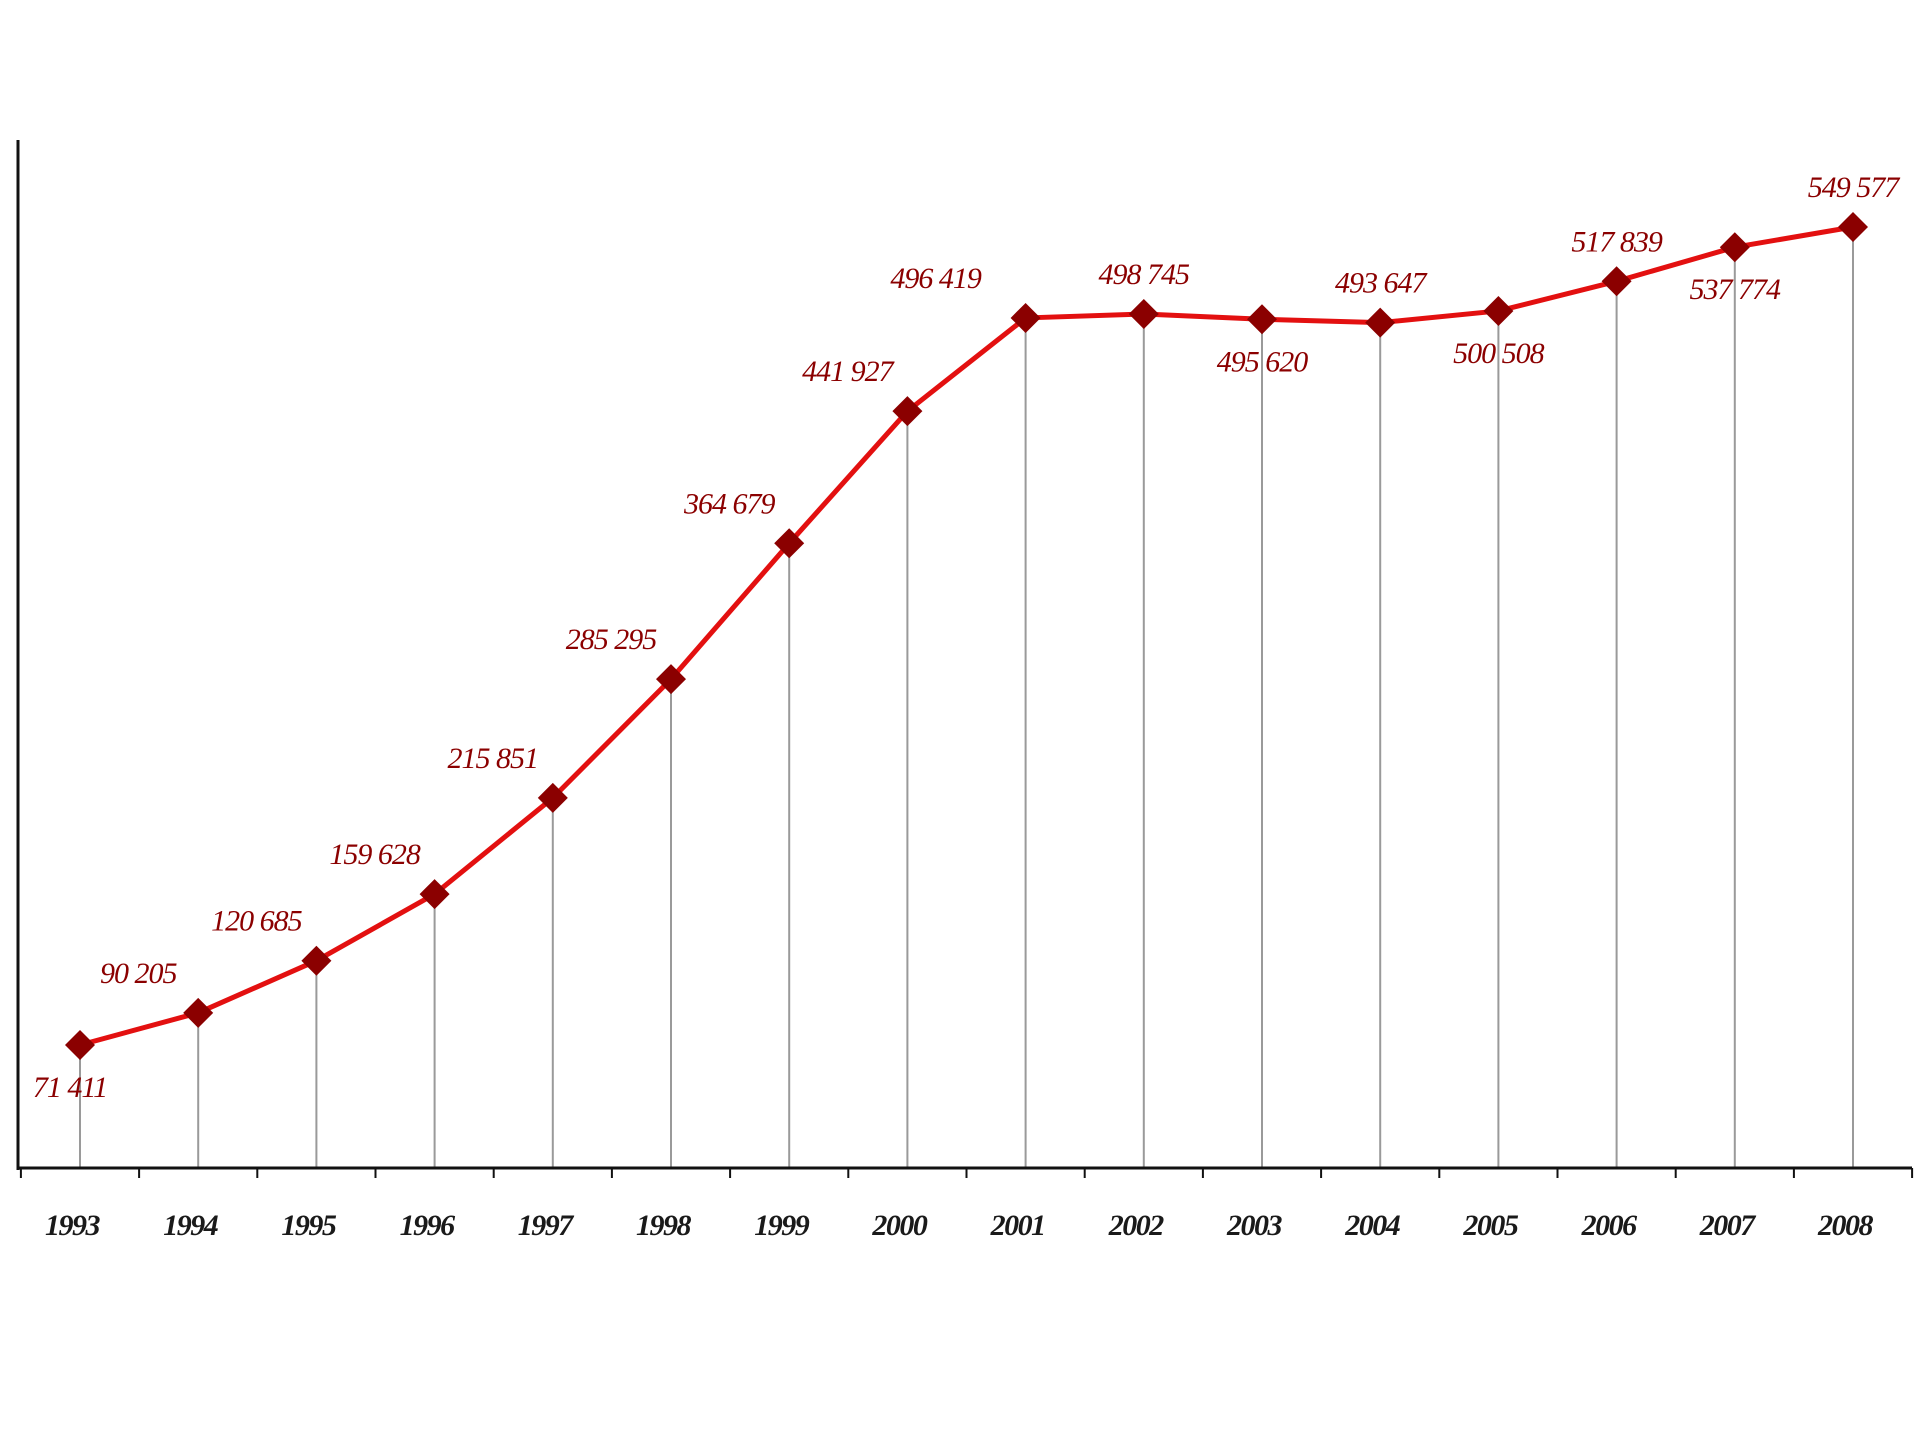 This screenshot has height=1440, width=1920. I want to click on x-tick-label: 1998, so click(664, 1225).